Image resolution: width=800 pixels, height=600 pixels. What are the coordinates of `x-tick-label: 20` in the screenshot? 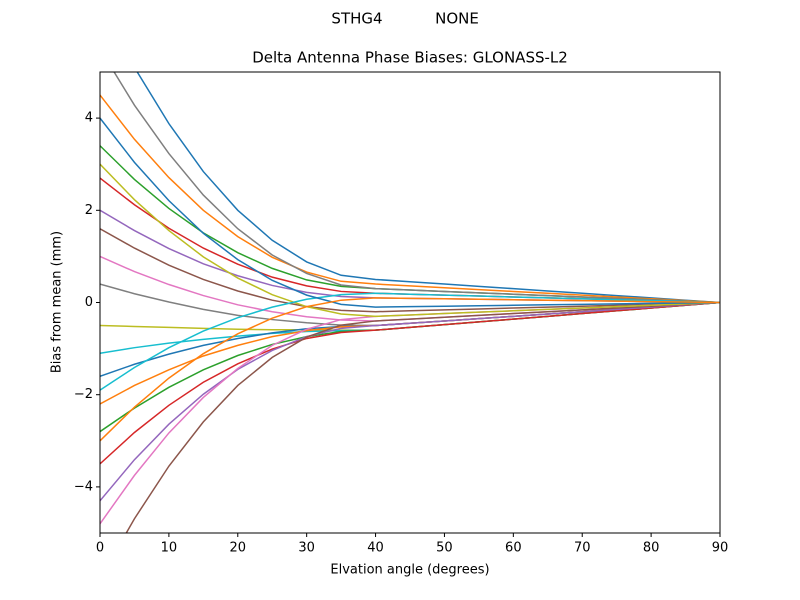 It's located at (238, 548).